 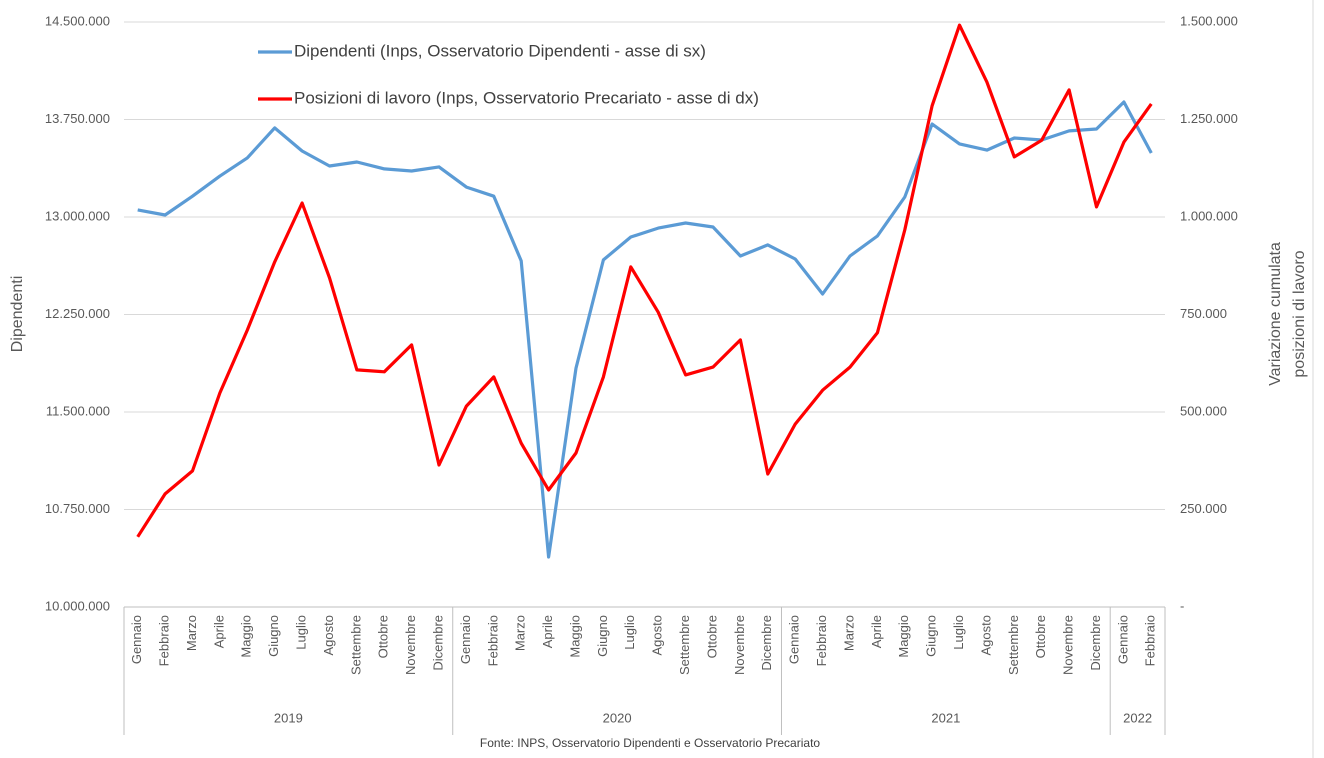 I want to click on y2-tick-label: 1.500.000, so click(x=1209, y=20).